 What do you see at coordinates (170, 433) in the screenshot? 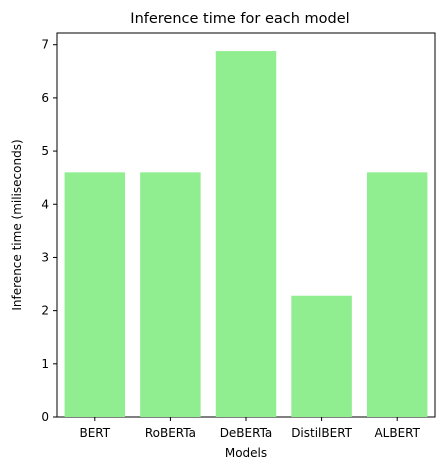
I see `x-tick-label: RoBERTa` at bounding box center [170, 433].